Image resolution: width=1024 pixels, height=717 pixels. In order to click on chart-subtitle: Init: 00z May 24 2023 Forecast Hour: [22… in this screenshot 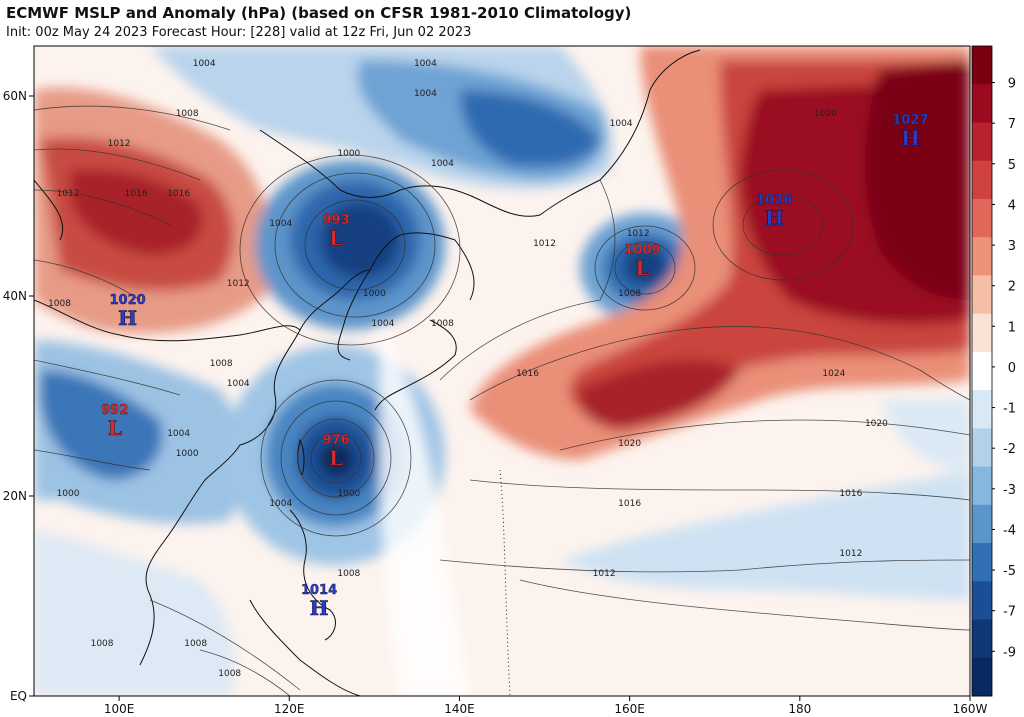, I will do `click(239, 32)`.